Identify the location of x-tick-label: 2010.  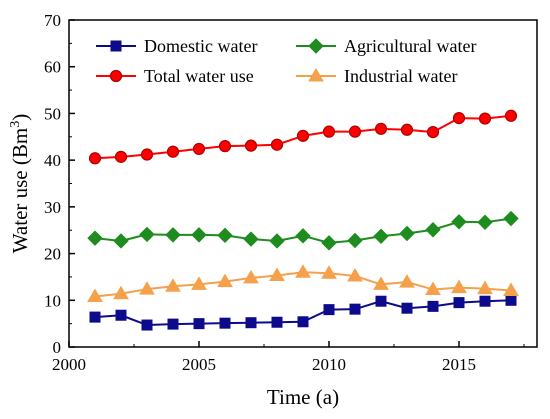
(329, 364).